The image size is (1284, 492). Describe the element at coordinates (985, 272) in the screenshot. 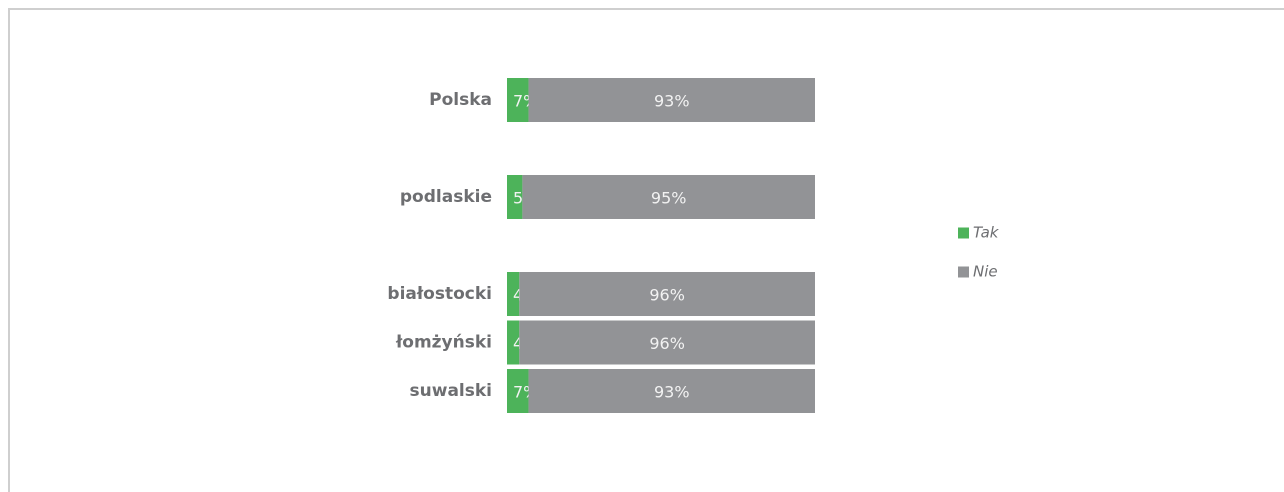

I see `legend-label: Nie` at that location.